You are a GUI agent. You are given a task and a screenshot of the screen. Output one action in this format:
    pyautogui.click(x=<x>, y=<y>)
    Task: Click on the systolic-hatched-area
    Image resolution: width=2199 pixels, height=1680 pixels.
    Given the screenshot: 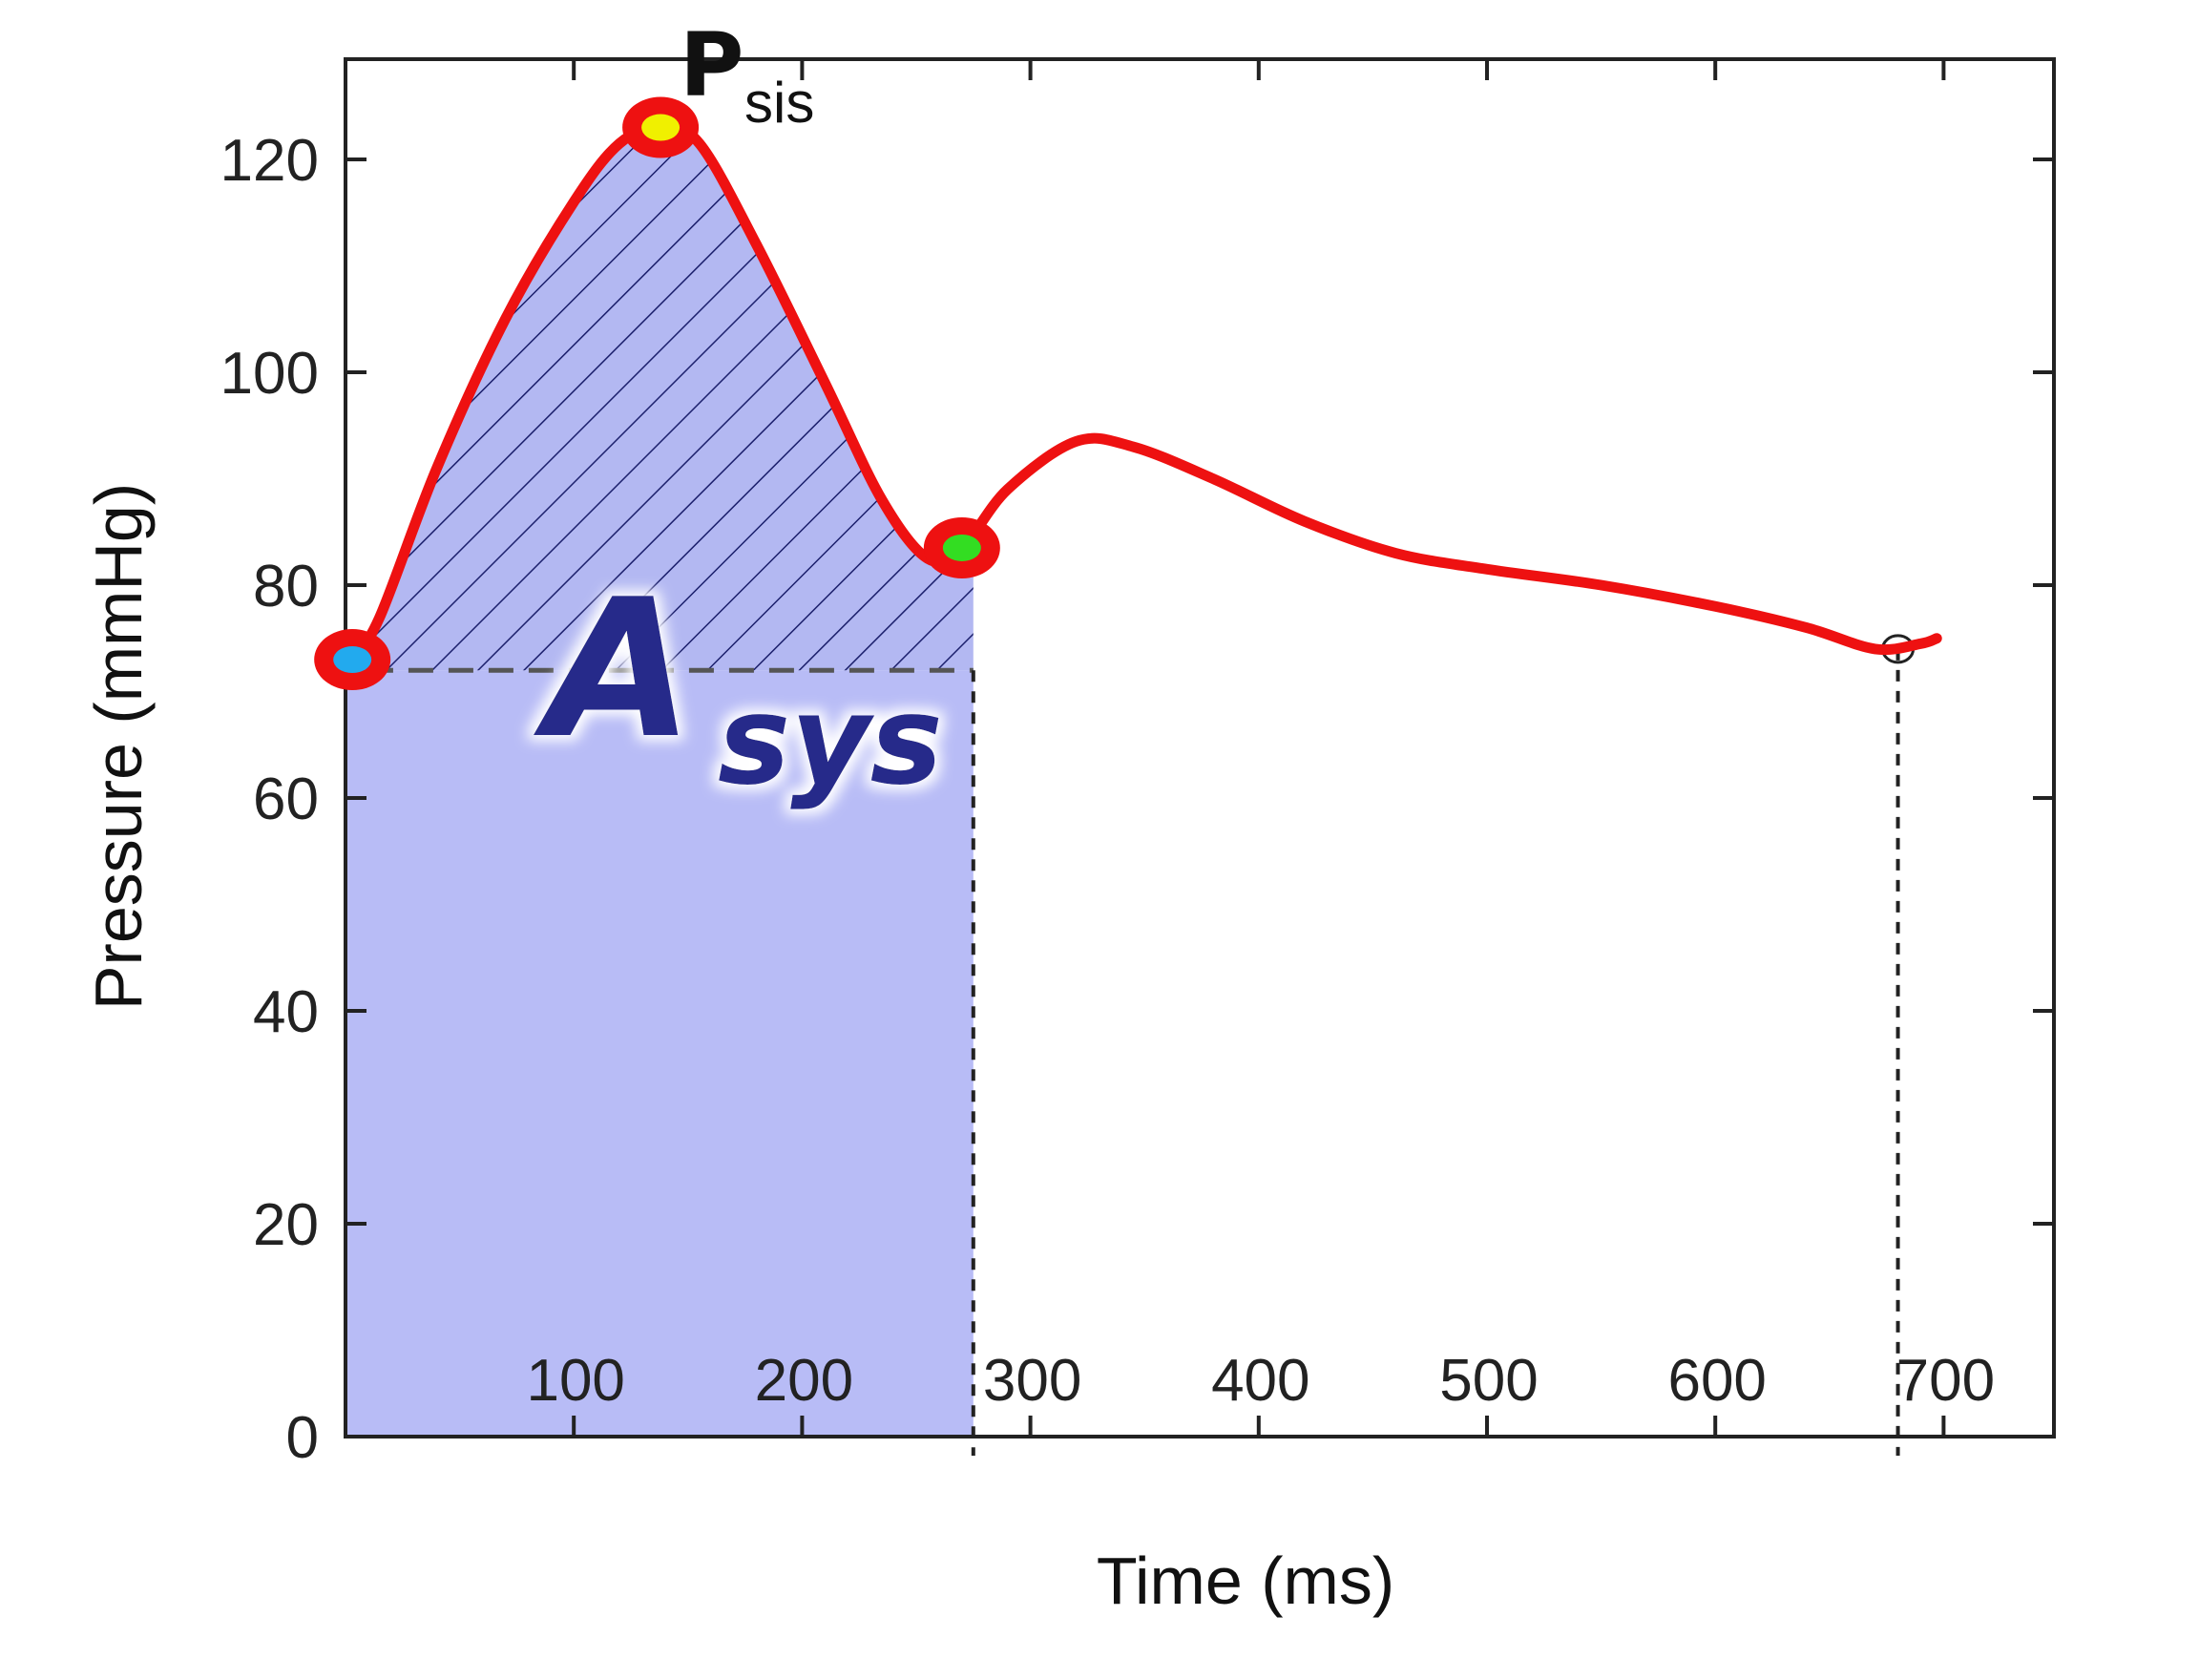 What is the action you would take?
    pyautogui.click(x=663, y=399)
    